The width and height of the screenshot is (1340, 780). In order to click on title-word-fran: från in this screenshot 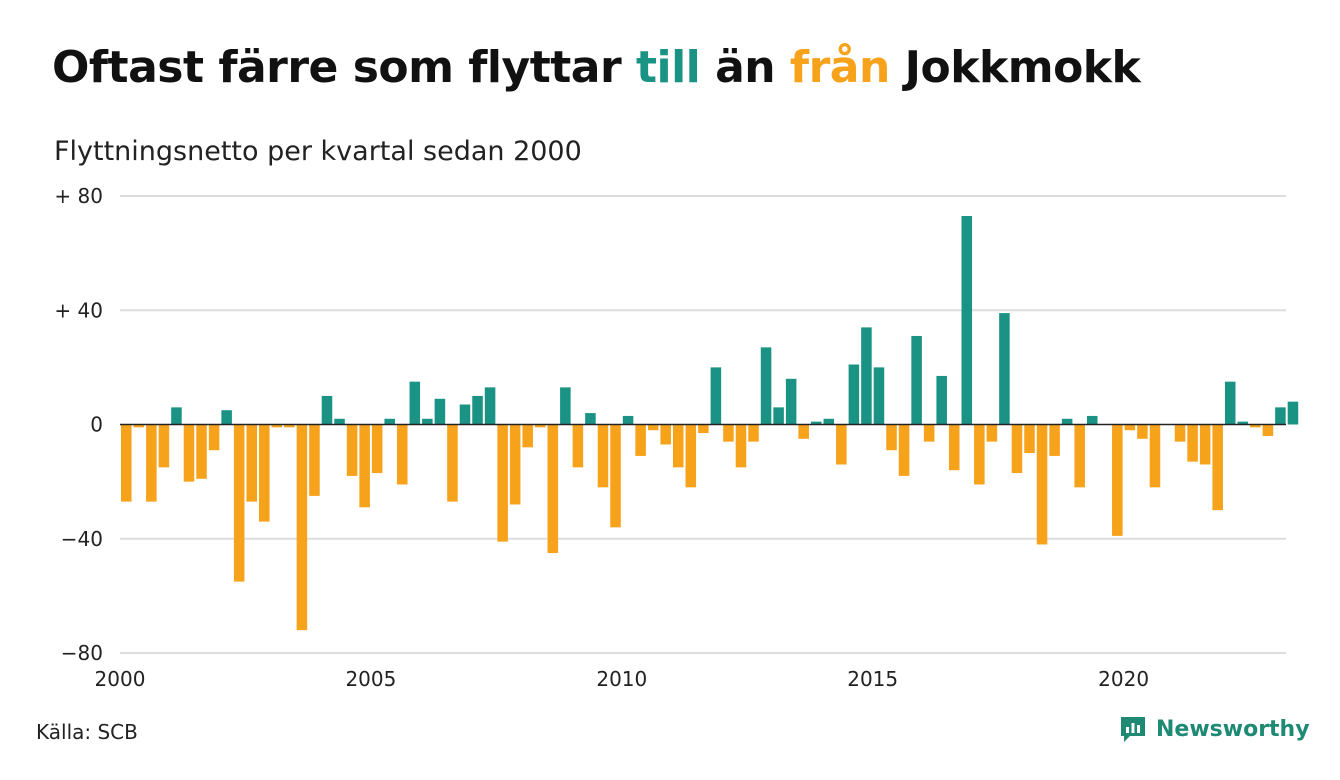, I will do `click(839, 67)`.